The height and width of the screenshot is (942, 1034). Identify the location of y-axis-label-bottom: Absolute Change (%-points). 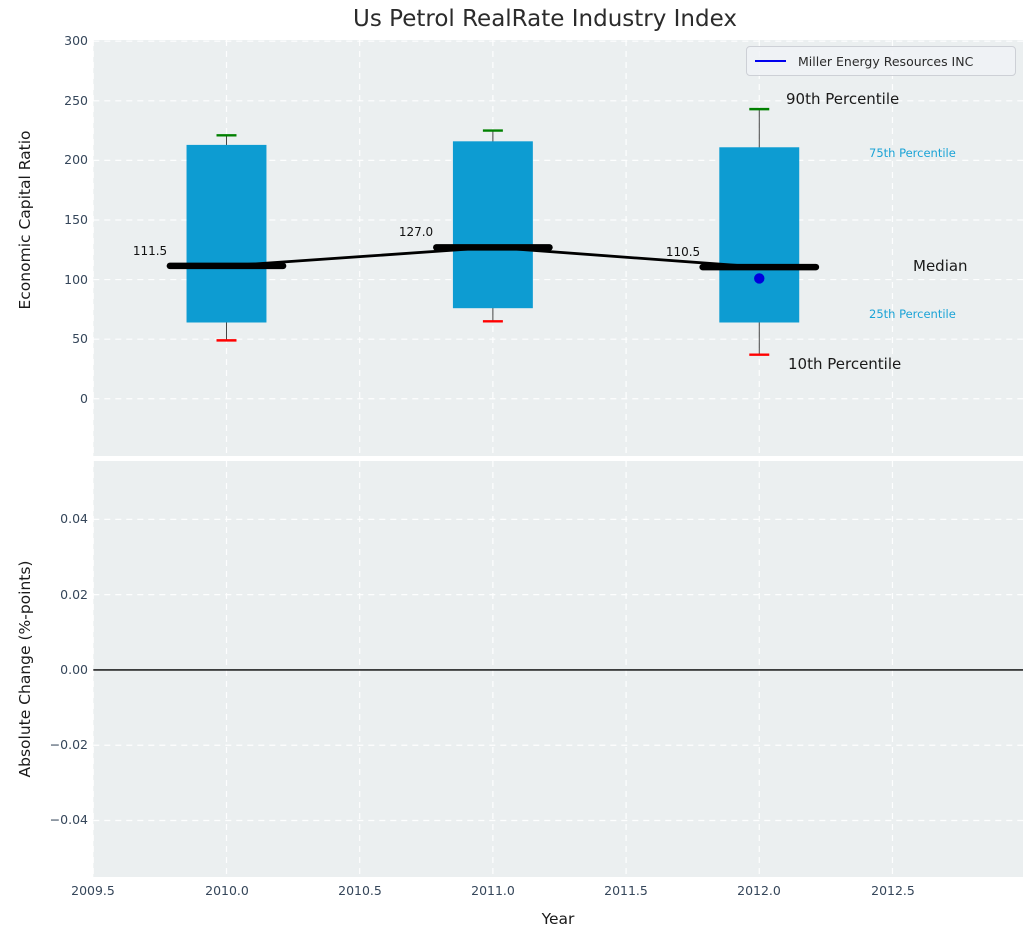
(25, 669).